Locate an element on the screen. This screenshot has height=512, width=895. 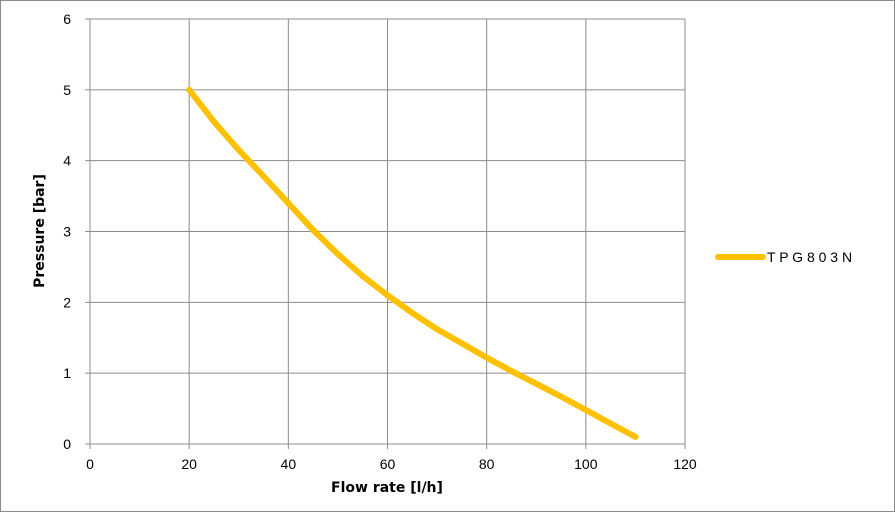
x-tick-label: 100 is located at coordinates (586, 464).